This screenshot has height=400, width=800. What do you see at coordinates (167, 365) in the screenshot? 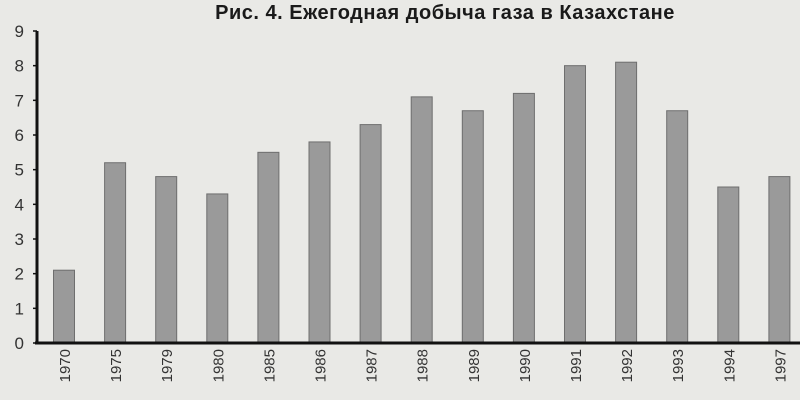
I see `x-tick-label: 1979` at bounding box center [167, 365].